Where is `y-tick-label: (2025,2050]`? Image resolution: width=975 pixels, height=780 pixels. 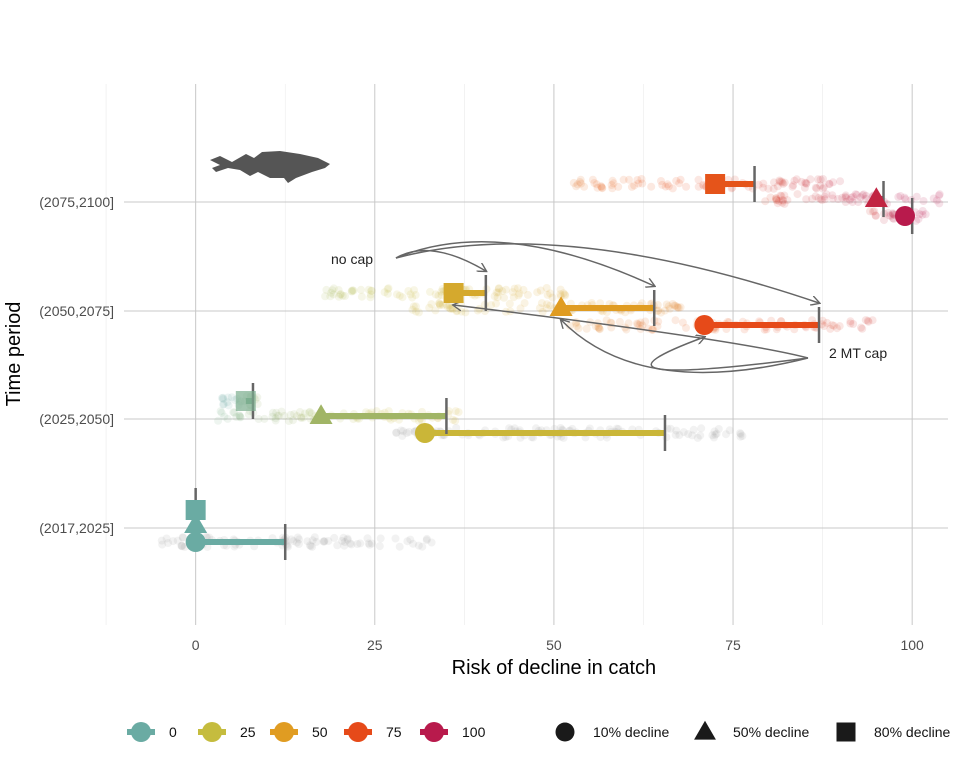
y-tick-label: (2025,2050] is located at coordinates (76, 419).